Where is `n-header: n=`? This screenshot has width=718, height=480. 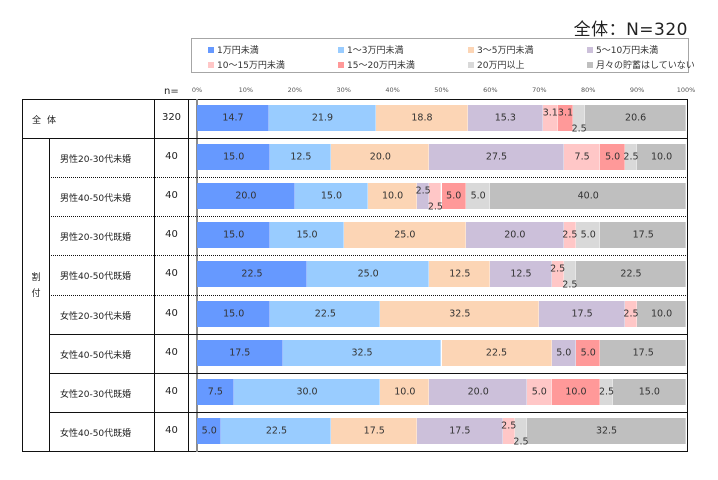
n-header: n= is located at coordinates (171, 91).